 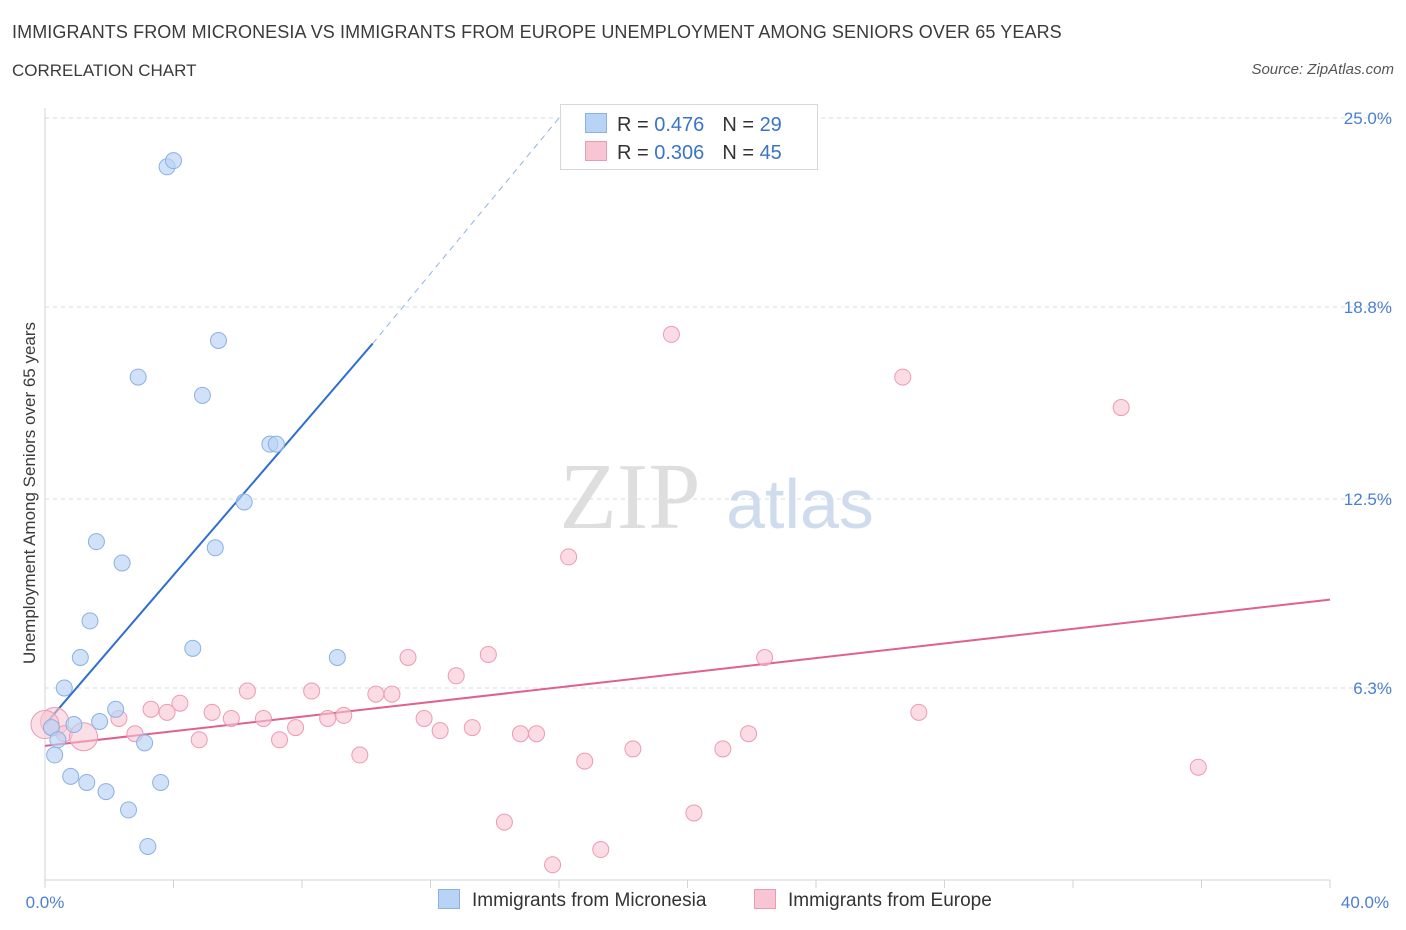 I want to click on y-tick-label: 18.8%, so click(x=1368, y=307).